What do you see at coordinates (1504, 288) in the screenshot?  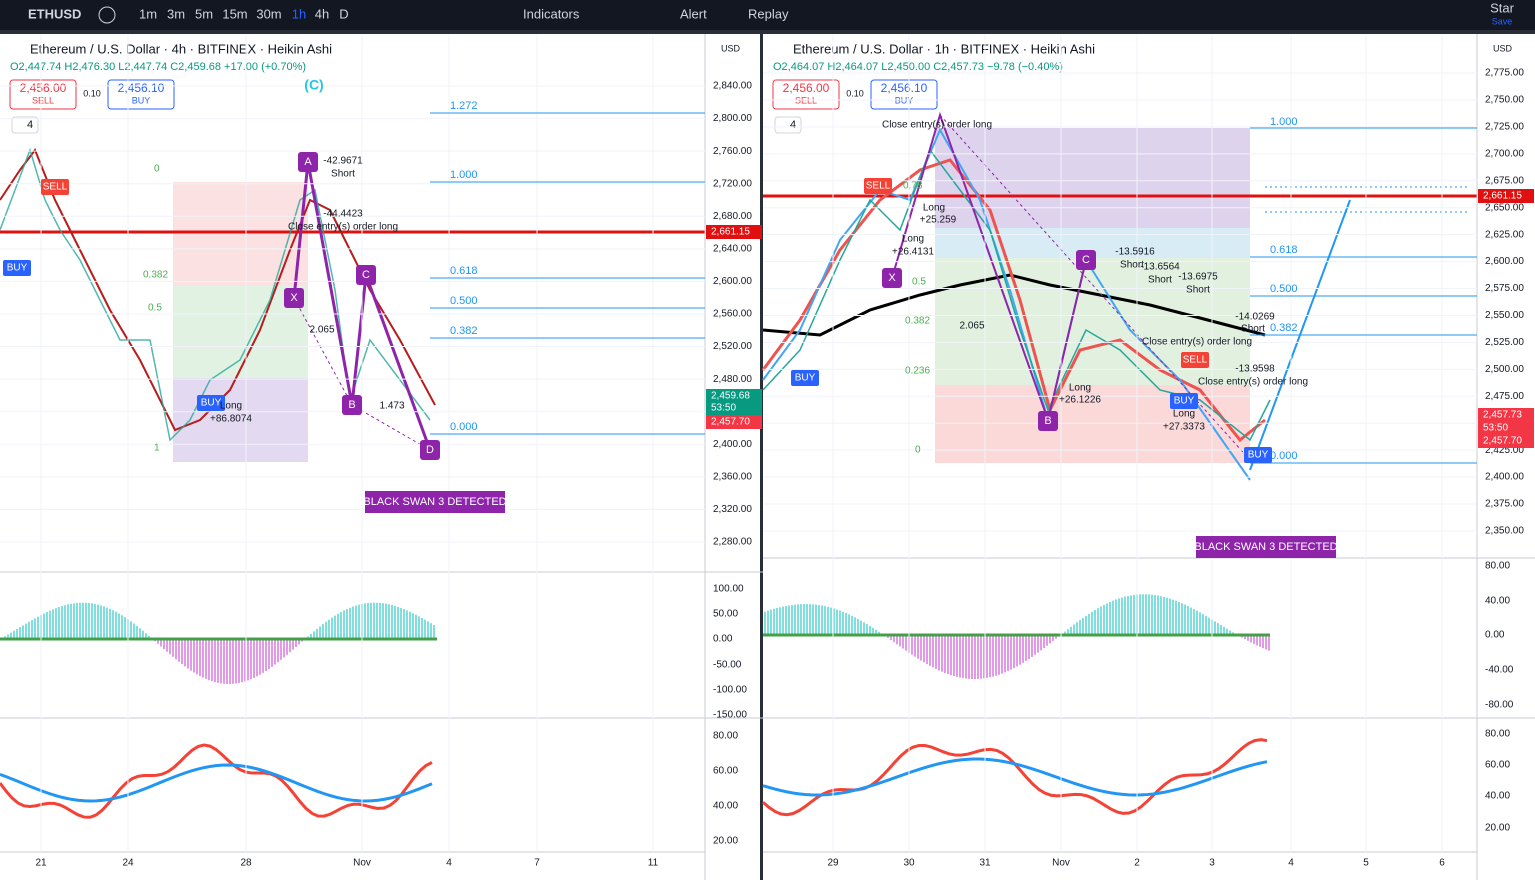 I see `price-tick: 2,575.00` at bounding box center [1504, 288].